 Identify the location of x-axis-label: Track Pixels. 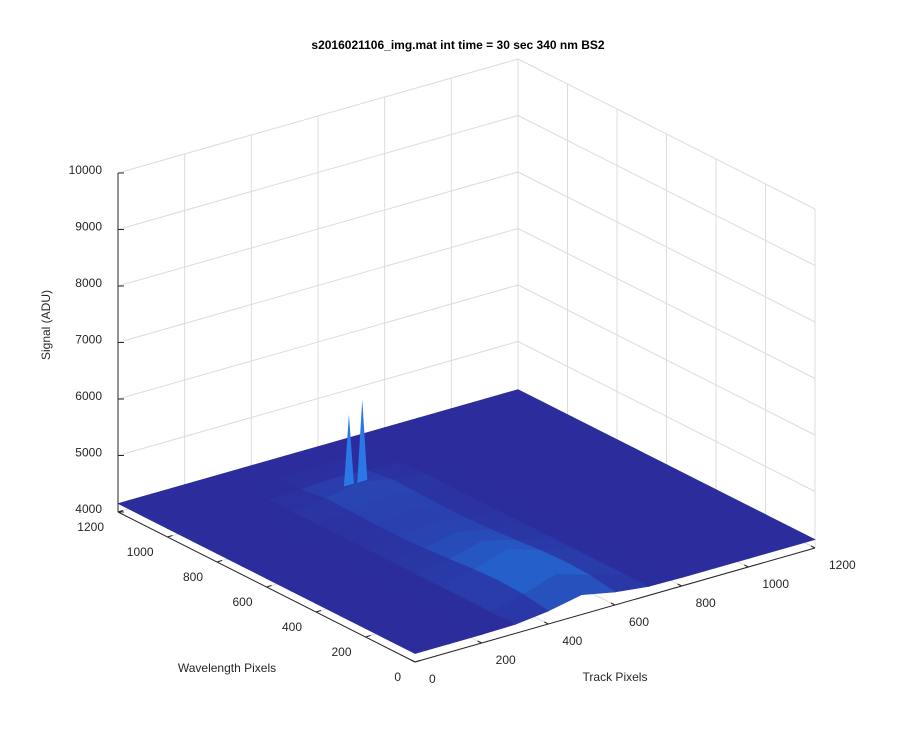
(615, 677).